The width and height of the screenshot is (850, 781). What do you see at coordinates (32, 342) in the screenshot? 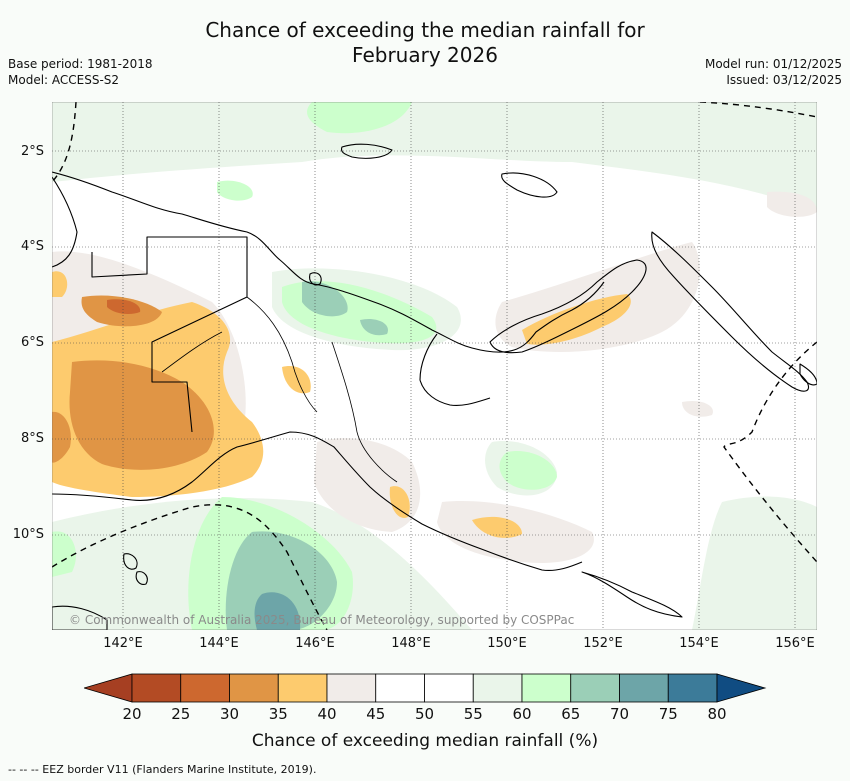
I see `lat-label-6s: 6°S` at bounding box center [32, 342].